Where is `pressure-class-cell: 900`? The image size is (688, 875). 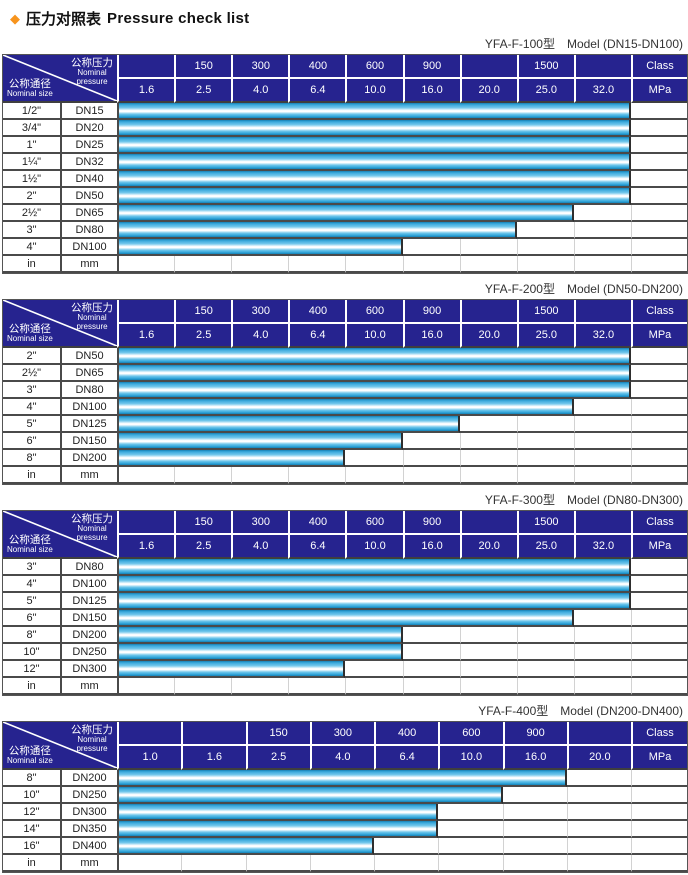
pressure-class-cell: 900 is located at coordinates (534, 734).